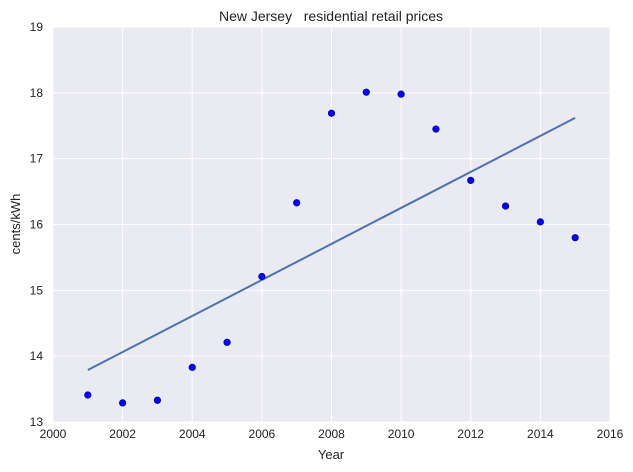 This screenshot has height=472, width=633. Describe the element at coordinates (53, 434) in the screenshot. I see `x-tick-label: 2000` at that location.